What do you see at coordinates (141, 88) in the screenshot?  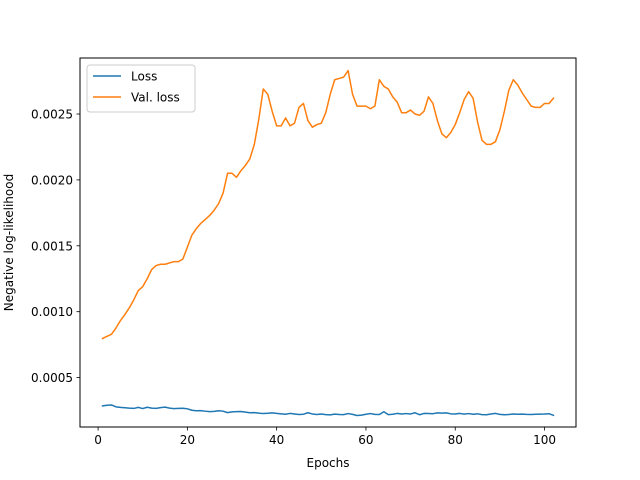 I see `legend: Loss Val. loss` at bounding box center [141, 88].